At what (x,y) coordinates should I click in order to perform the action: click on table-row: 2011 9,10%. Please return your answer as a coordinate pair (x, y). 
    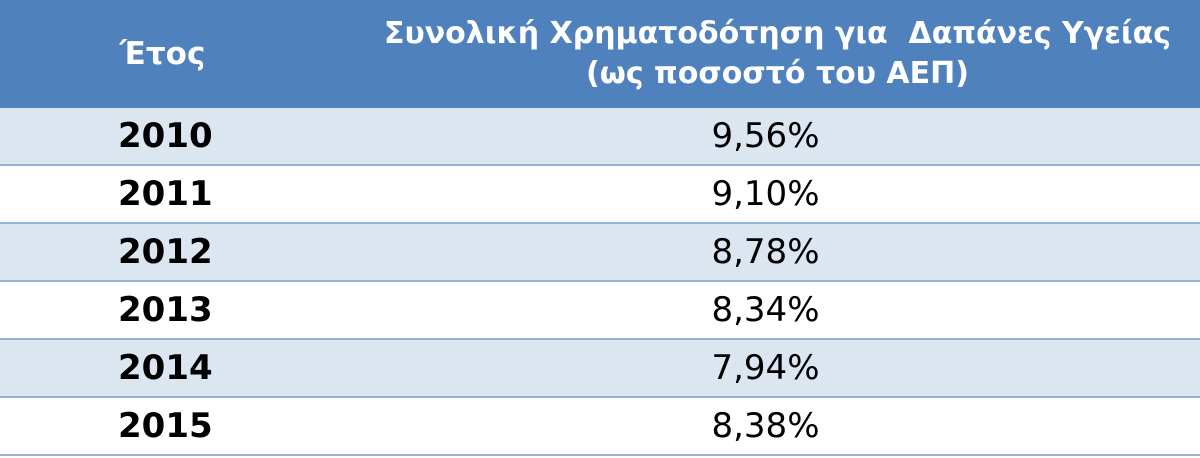
    Looking at the image, I should click on (600, 195).